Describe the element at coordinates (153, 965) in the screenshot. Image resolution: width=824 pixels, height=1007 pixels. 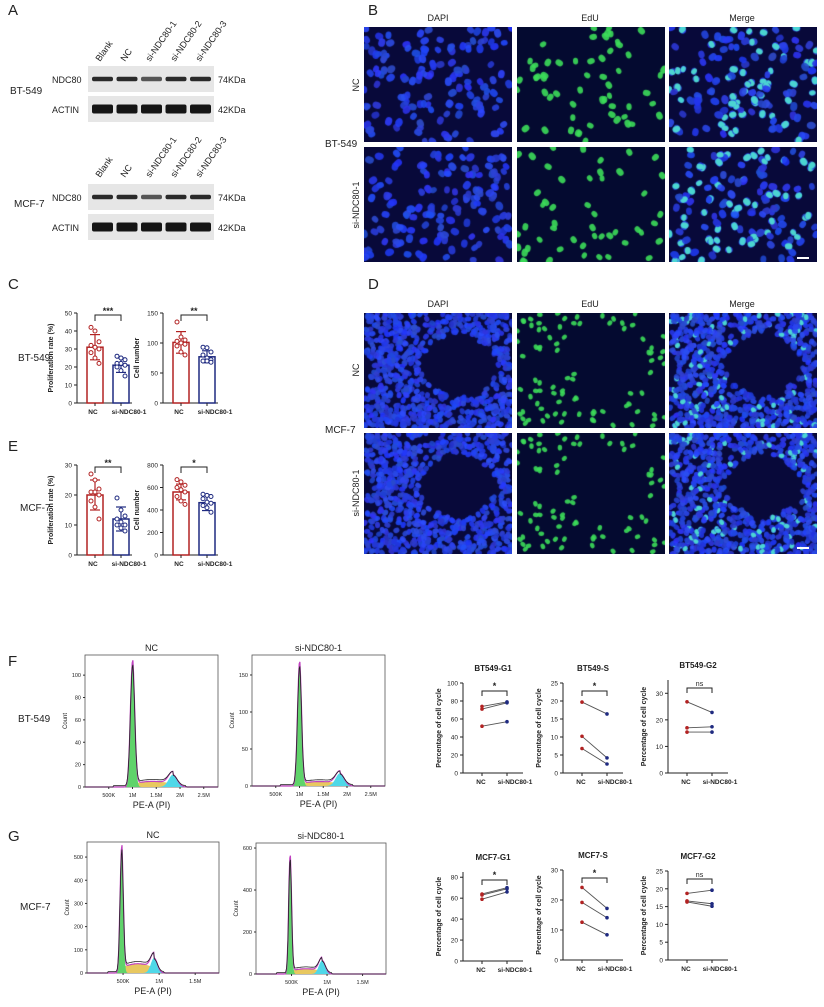
I see `g2-phase-area` at that location.